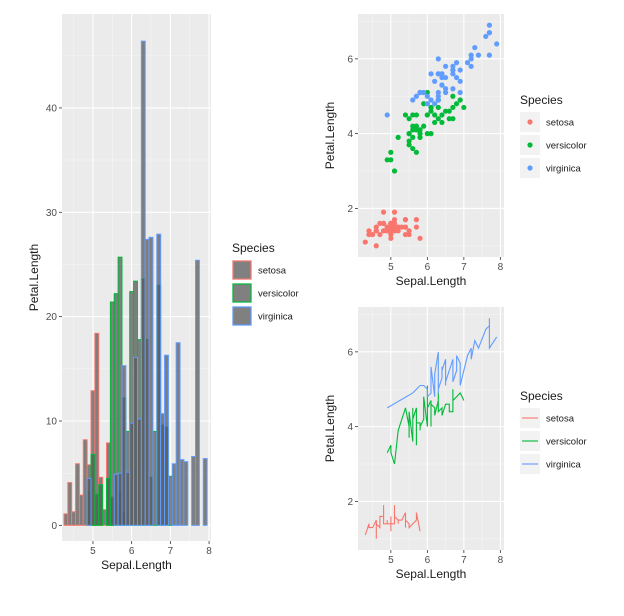  I want to click on legend-label-versicolor: versicolor, so click(566, 442).